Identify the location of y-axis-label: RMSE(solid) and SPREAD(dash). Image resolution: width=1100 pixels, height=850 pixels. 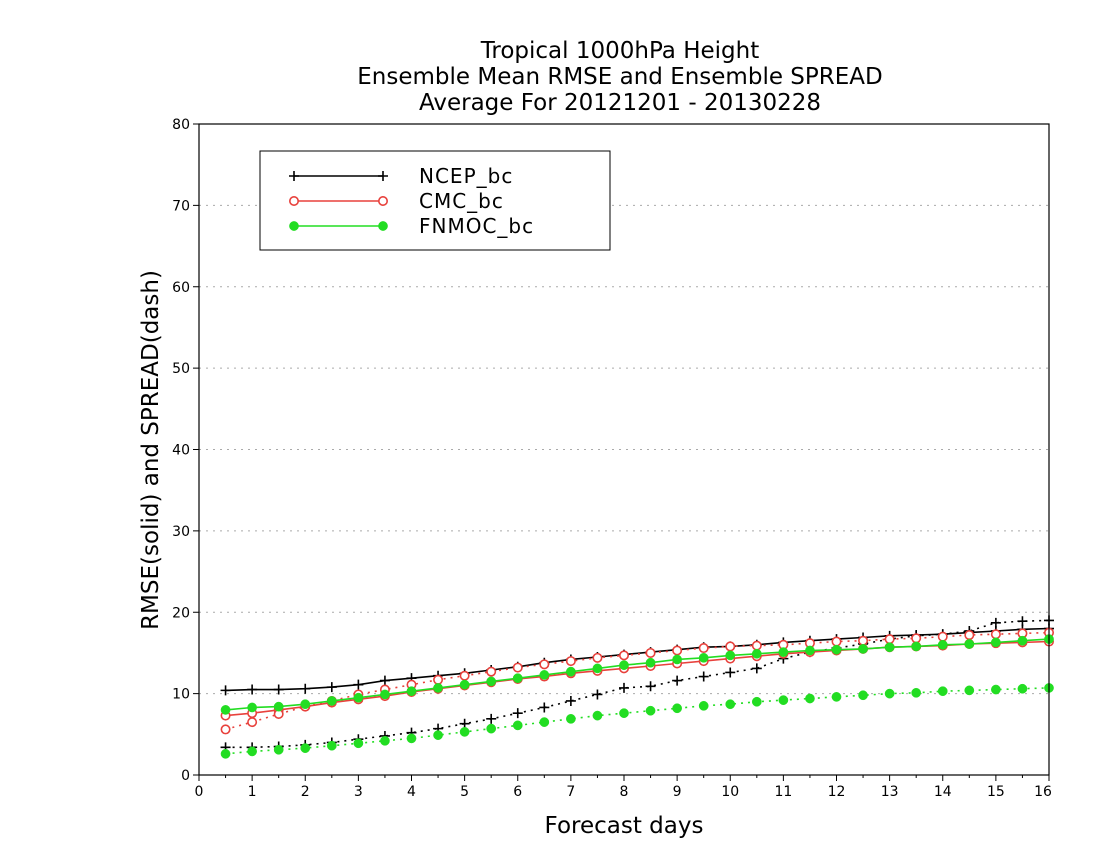
(151, 450).